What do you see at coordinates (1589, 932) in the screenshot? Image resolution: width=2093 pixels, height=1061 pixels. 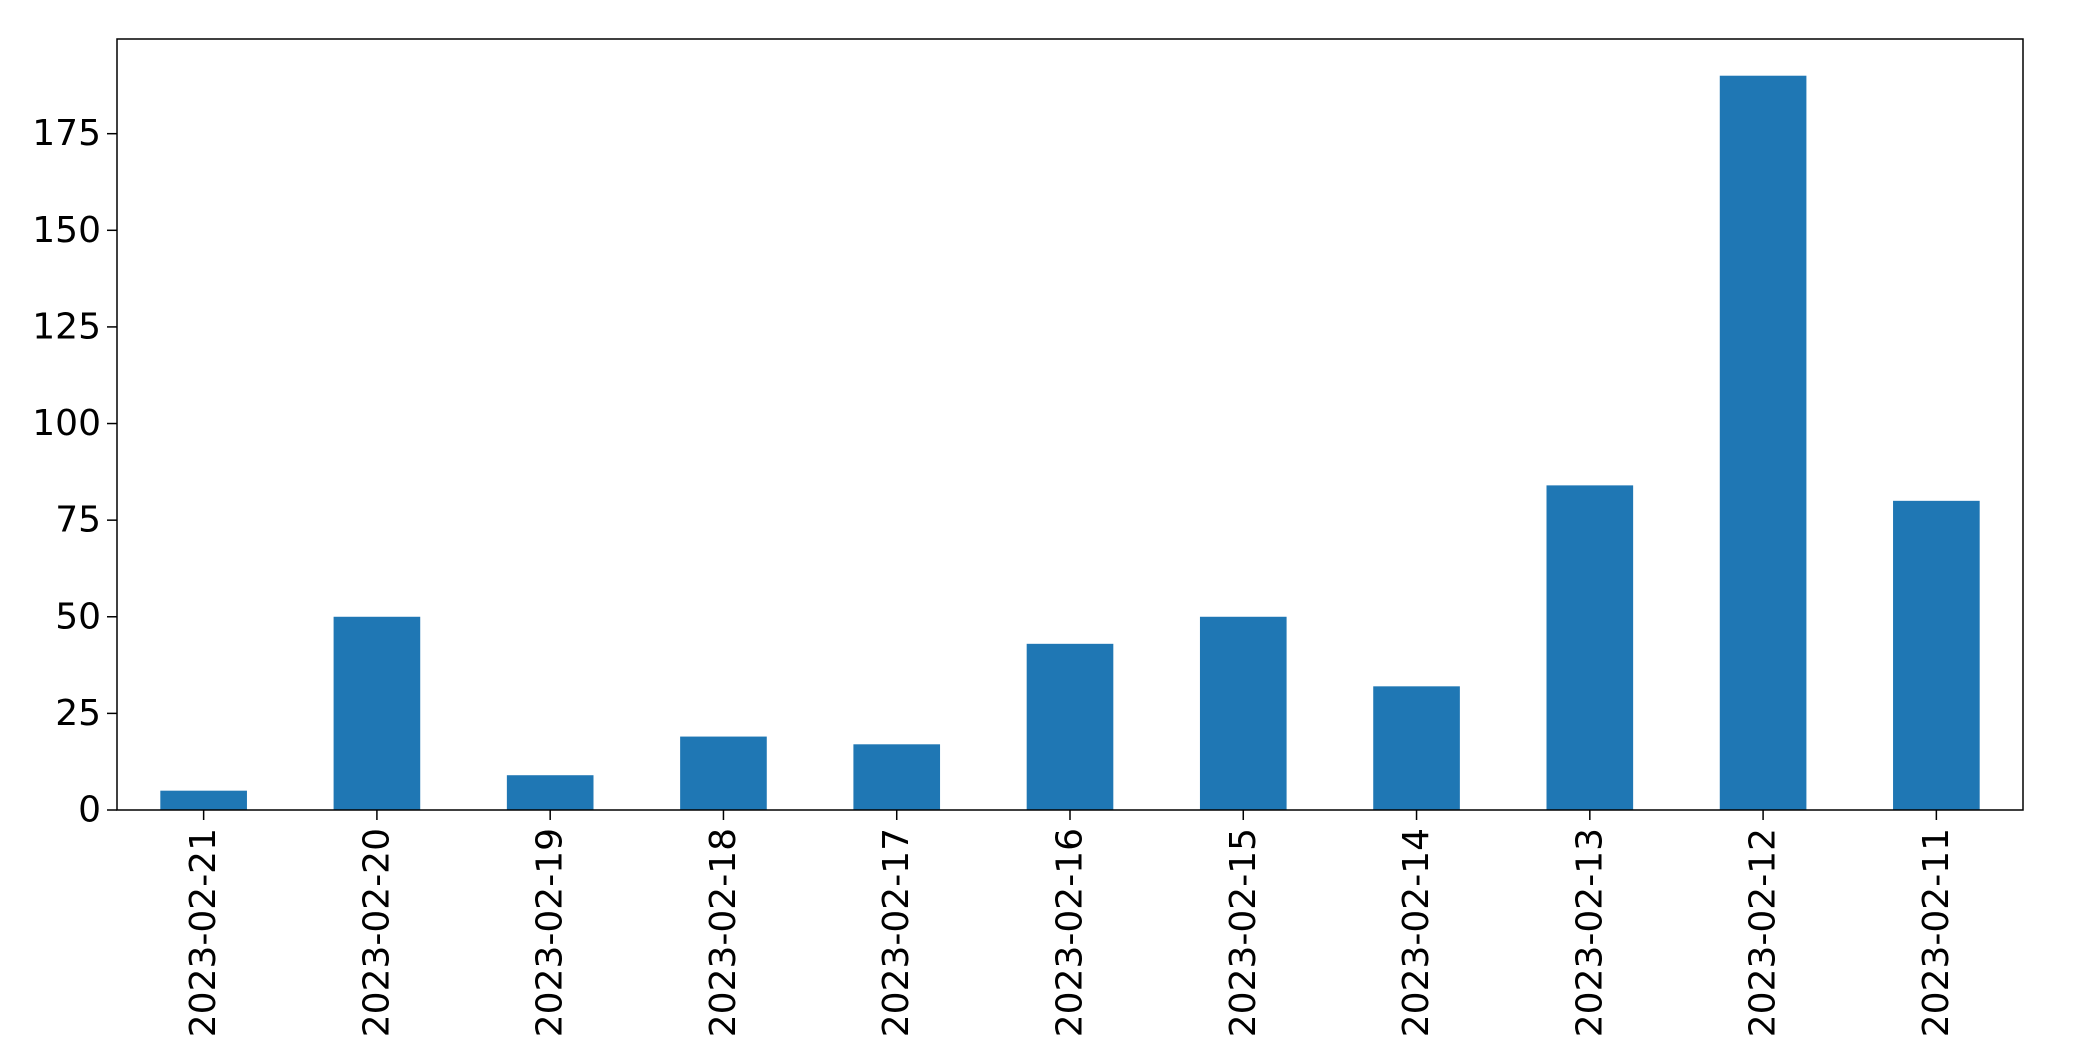 I see `x-tick-label: 2023-02-13` at bounding box center [1589, 932].